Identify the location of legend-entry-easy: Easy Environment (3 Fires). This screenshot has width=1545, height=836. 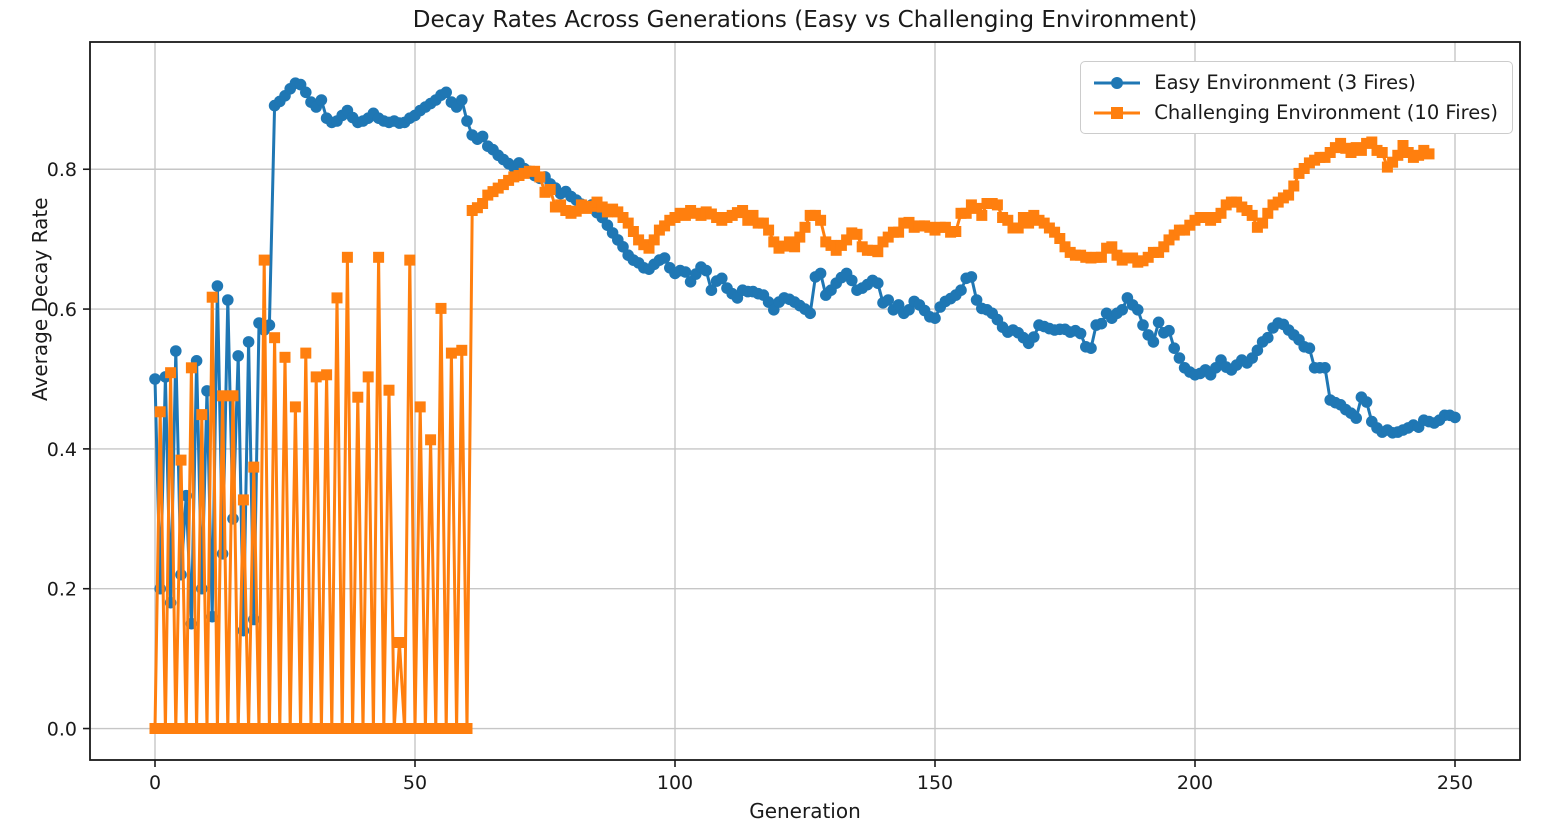
(1295, 82).